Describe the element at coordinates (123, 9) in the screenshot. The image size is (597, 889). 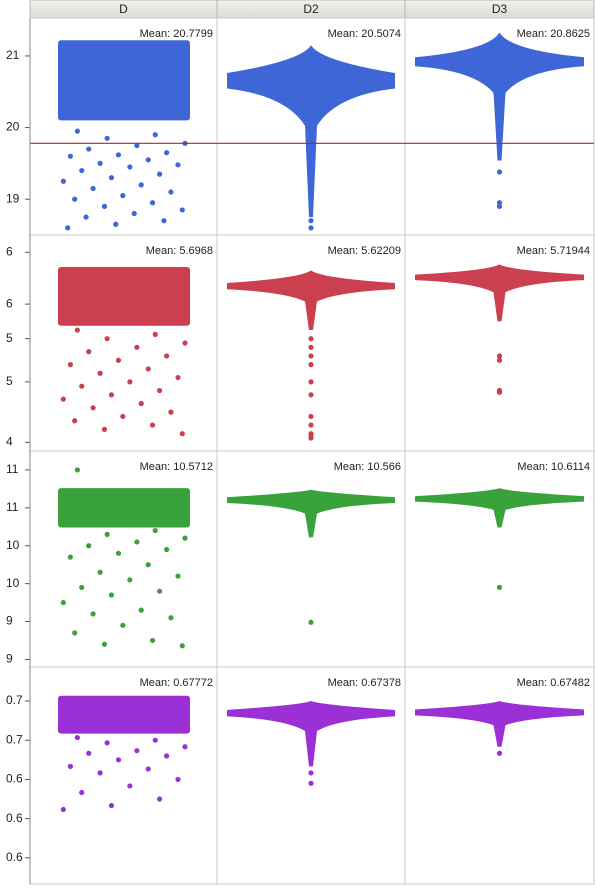
I see `column-header-label: D` at that location.